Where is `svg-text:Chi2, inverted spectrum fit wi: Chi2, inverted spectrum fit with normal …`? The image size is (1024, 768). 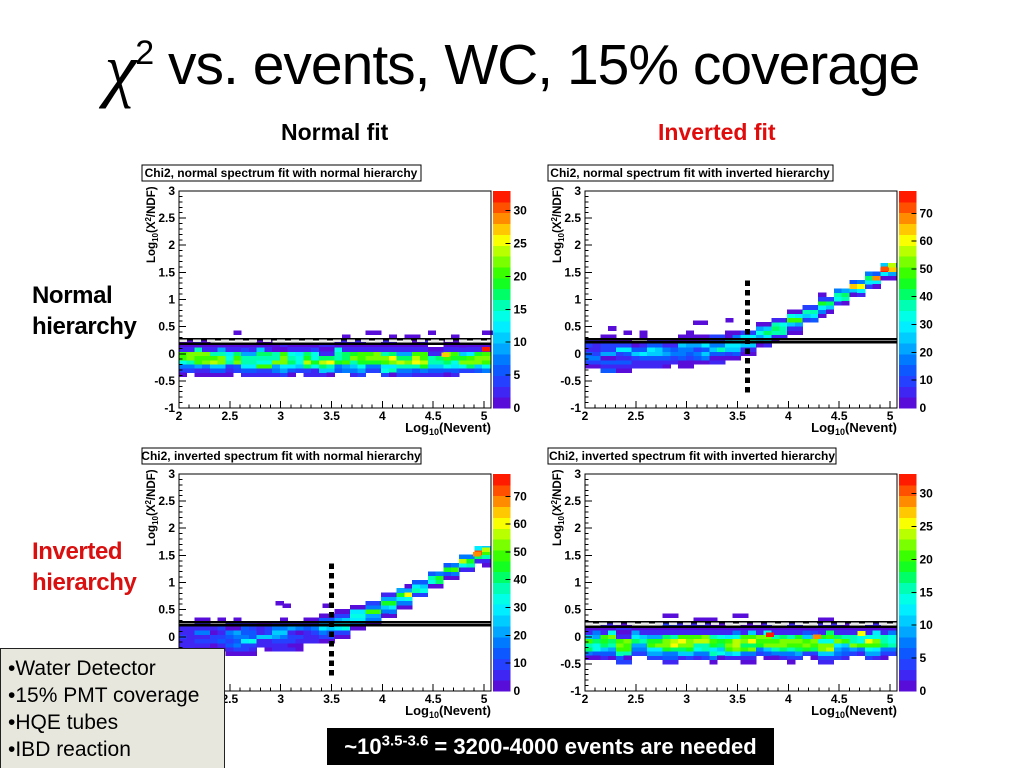 svg-text:Chi2, inverted spectrum fit wi: Chi2, inverted spectrum fit with normal … is located at coordinates (281, 456).